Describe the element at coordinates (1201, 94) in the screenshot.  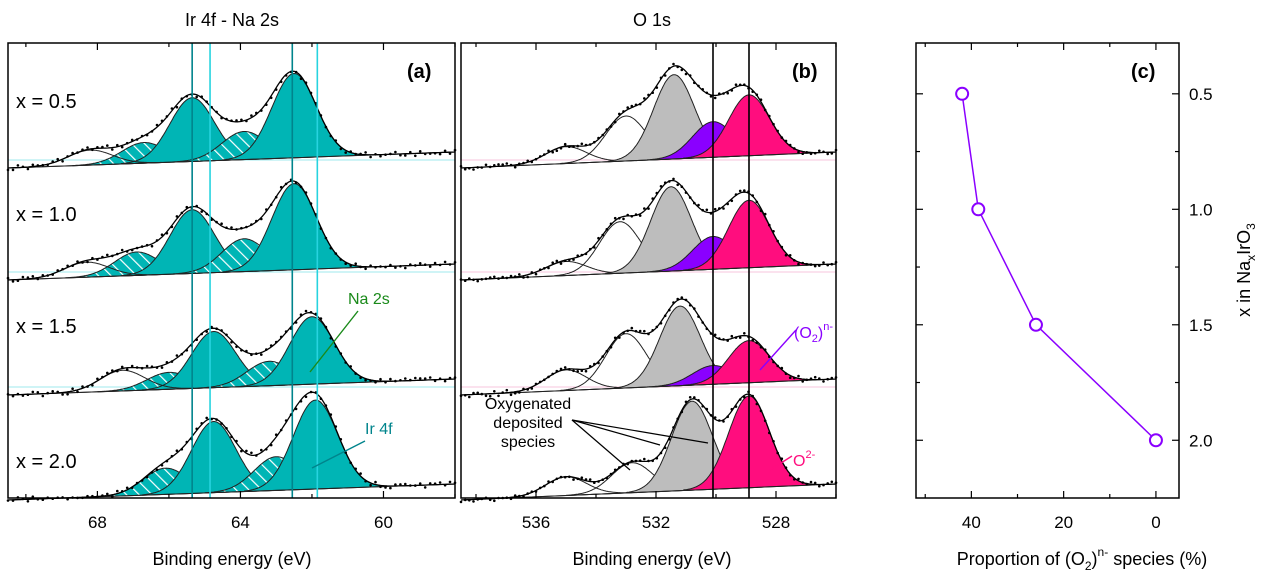
I see `y-tick-label: 0.5` at that location.